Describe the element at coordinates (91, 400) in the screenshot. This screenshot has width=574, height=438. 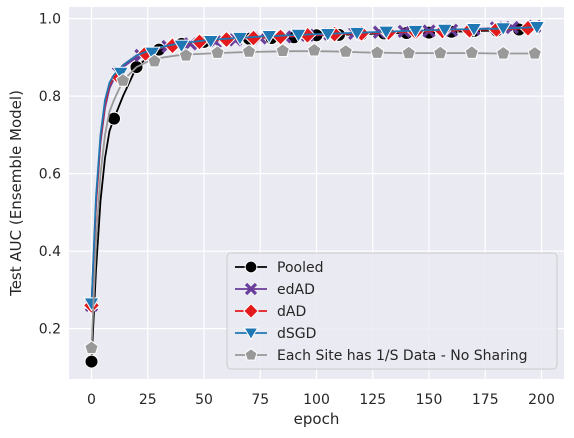
I see `x-tick-label: 0` at that location.